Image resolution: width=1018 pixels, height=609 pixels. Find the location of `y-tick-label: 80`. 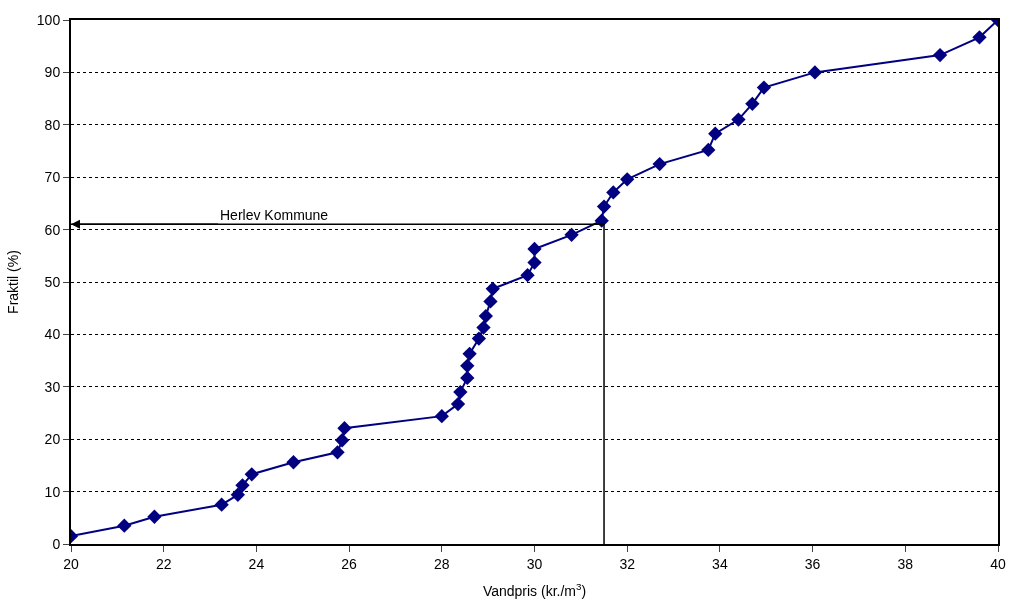

y-tick-label: 80 is located at coordinates (52, 124).